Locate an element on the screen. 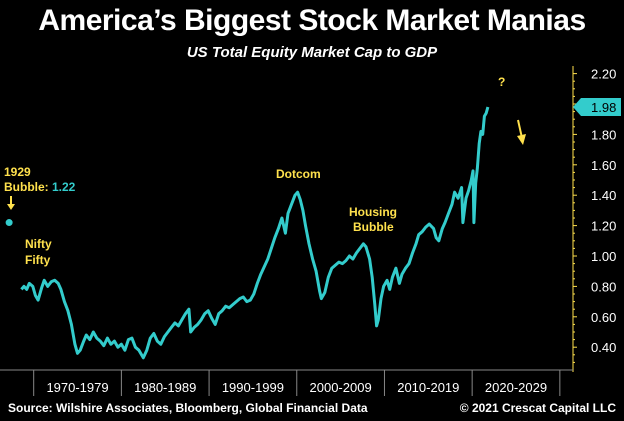  y-tick-label: 1.60 is located at coordinates (603, 165).